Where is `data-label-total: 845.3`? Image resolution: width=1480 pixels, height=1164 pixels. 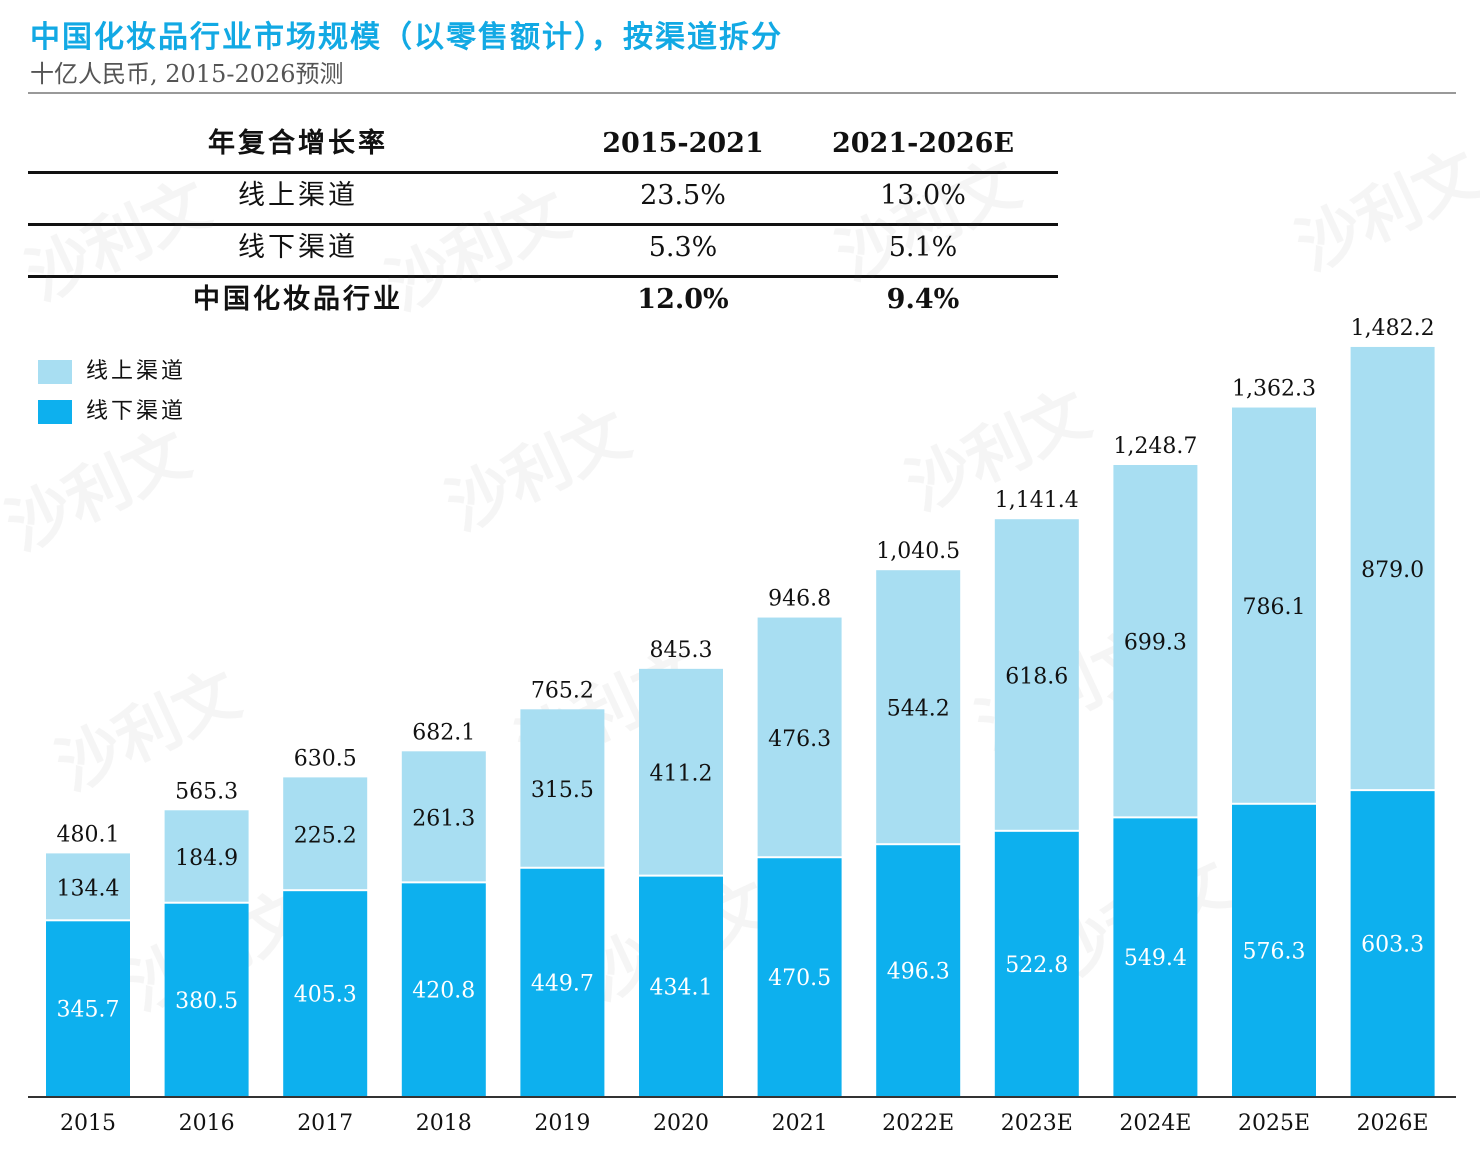
data-label-total: 845.3 is located at coordinates (681, 650).